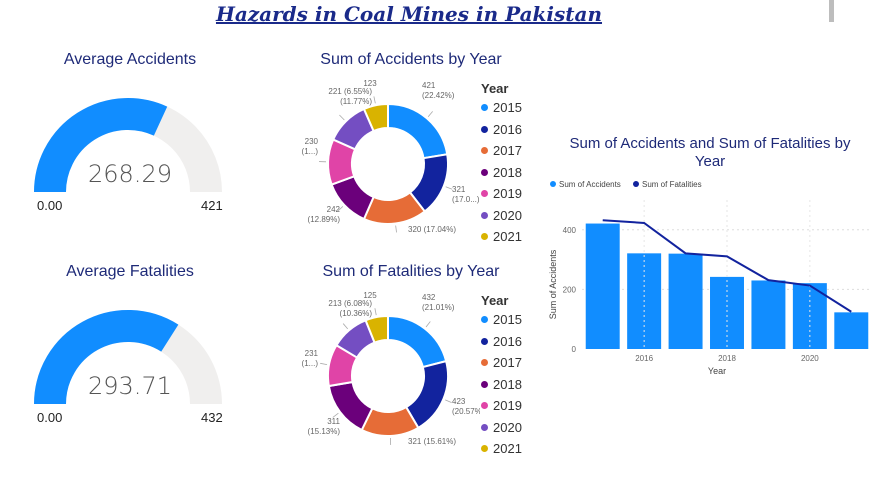 This screenshot has width=874, height=490. What do you see at coordinates (851, 330) in the screenshot?
I see `bar-2021` at bounding box center [851, 330].